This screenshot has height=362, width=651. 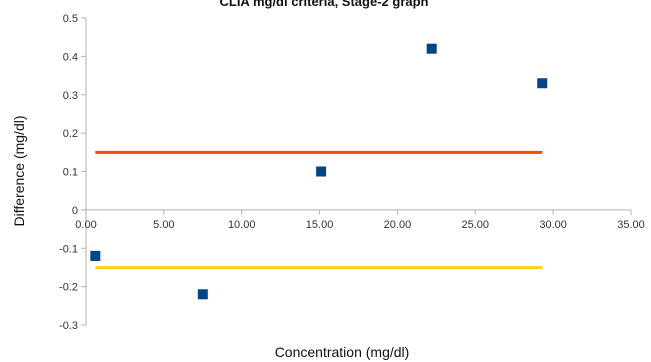 I want to click on x-tick-label: 15.00, so click(x=320, y=225).